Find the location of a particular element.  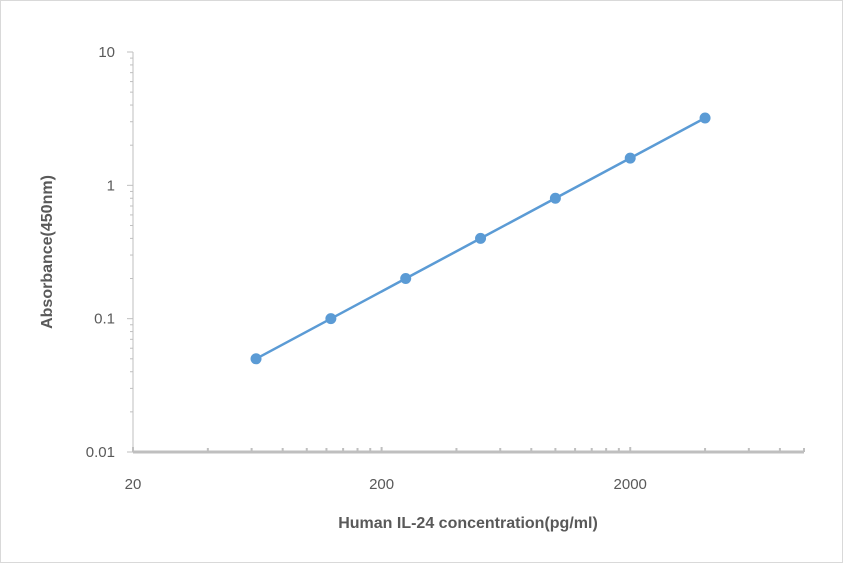

y-tick-label: 0.01 is located at coordinates (100, 452).